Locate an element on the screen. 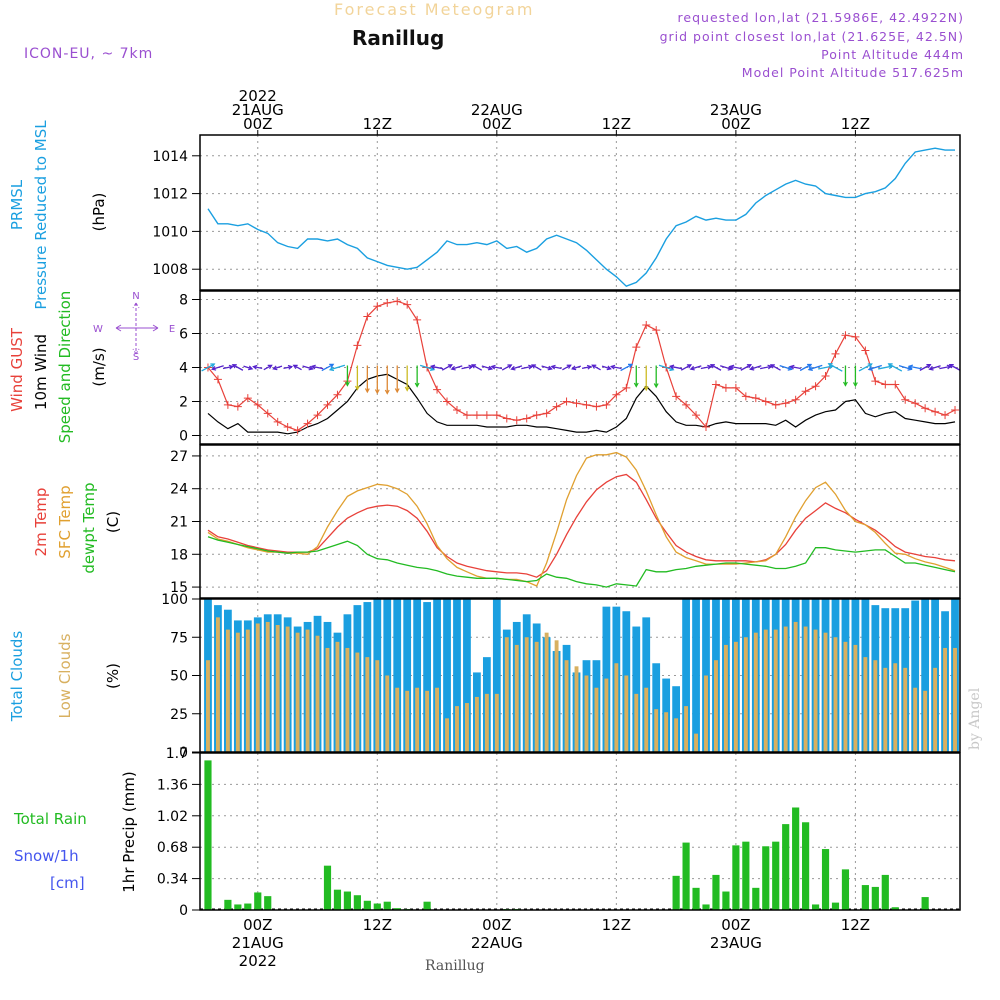  wind-tick-label: 2 is located at coordinates (183, 403).